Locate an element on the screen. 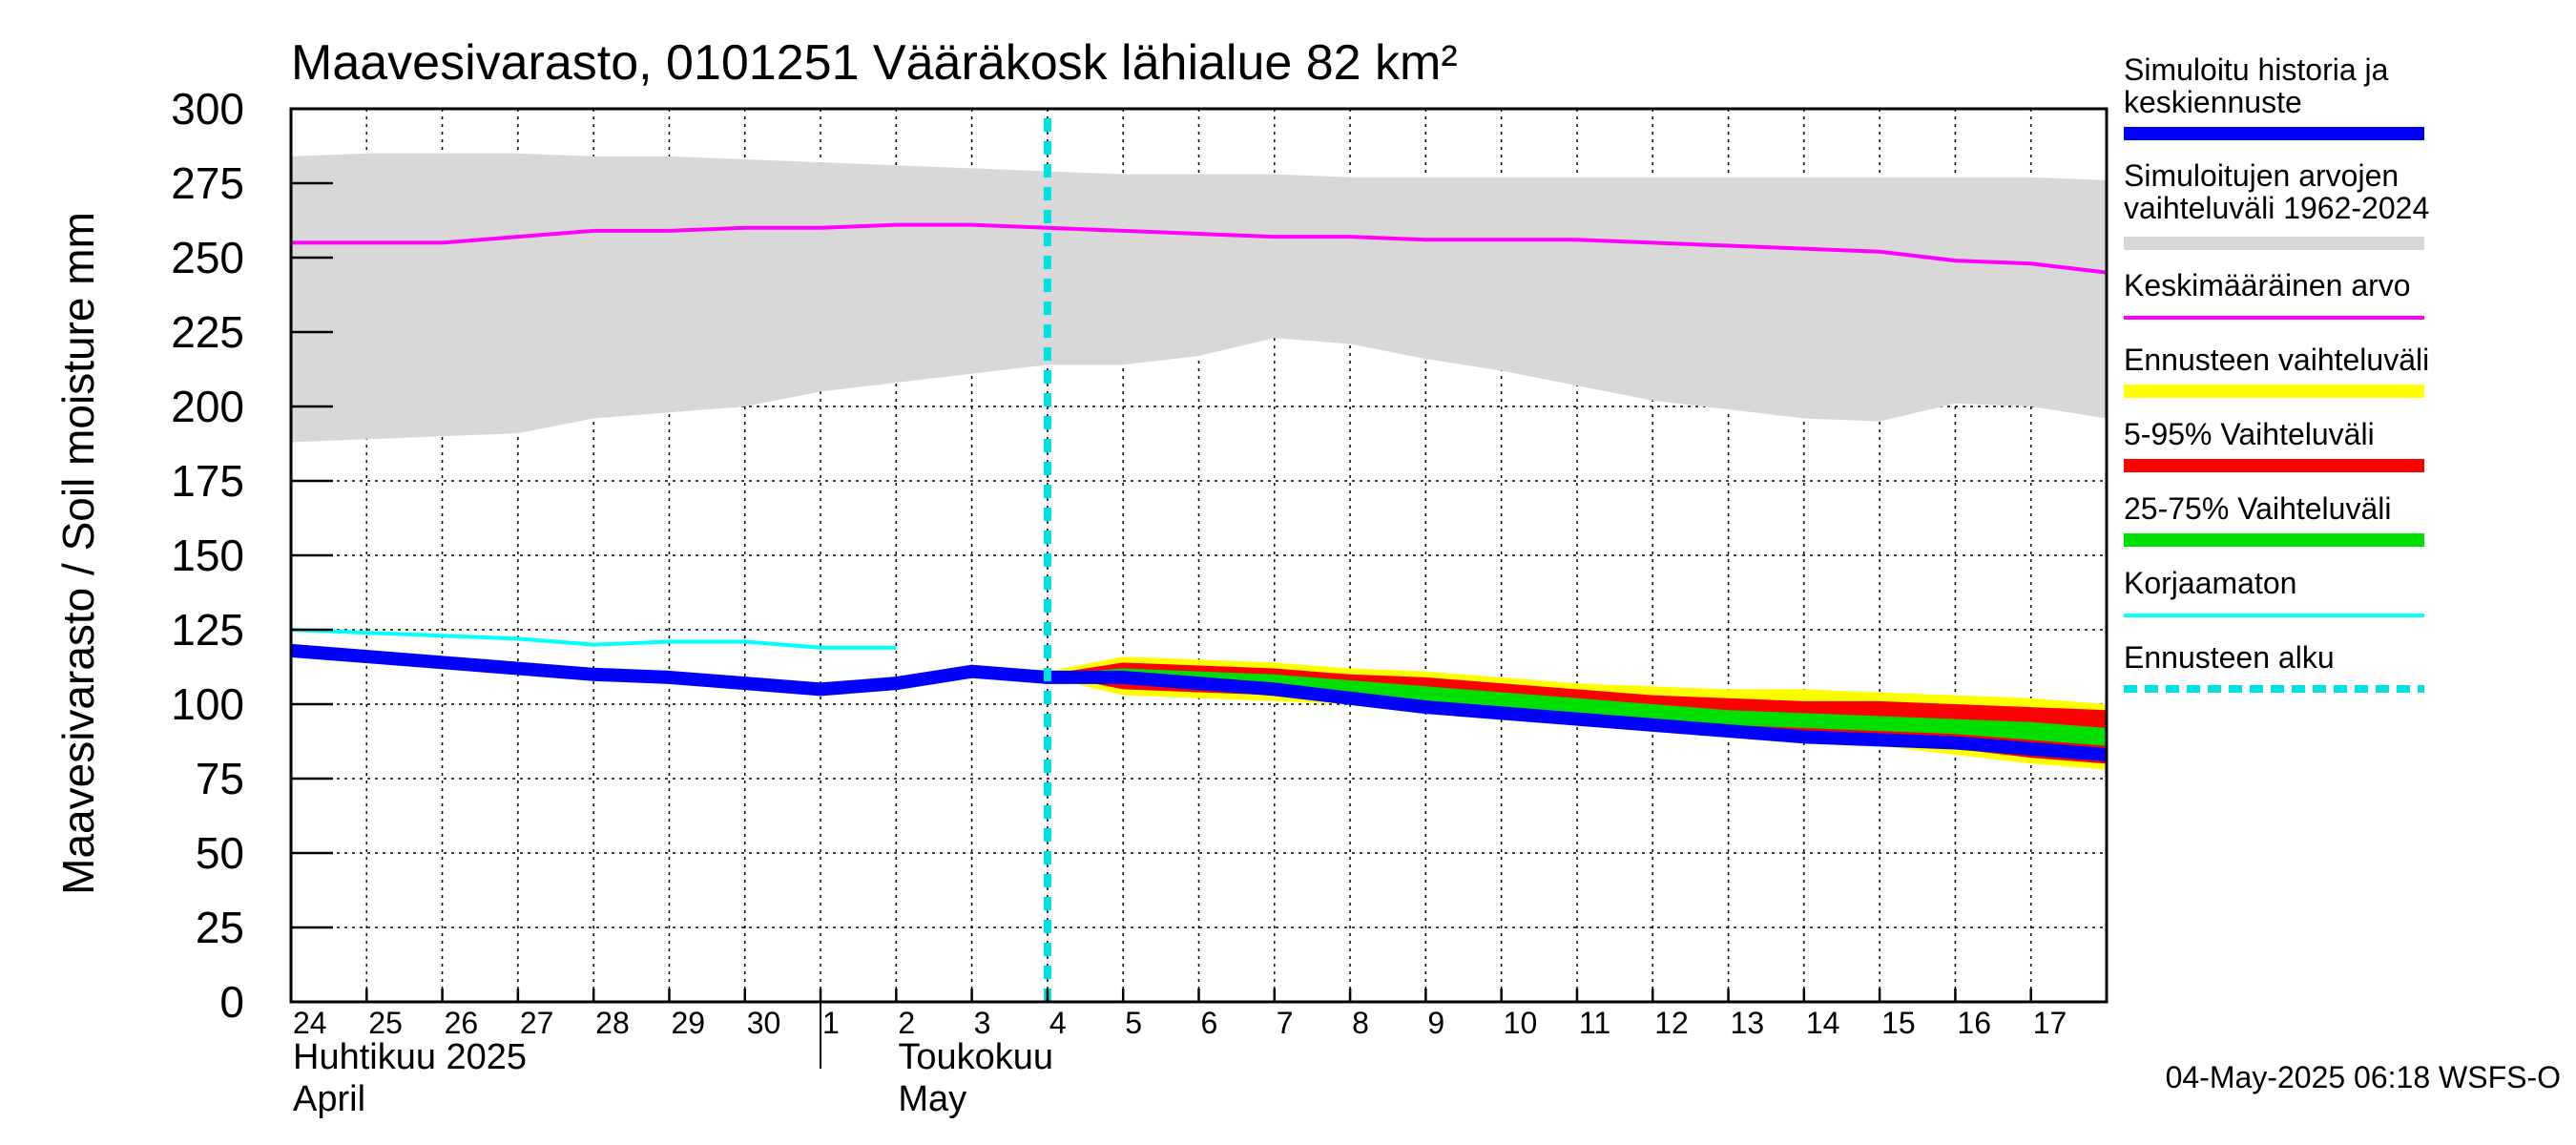 This screenshot has height=1145, width=2576. x-tick-label: 15 is located at coordinates (1898, 1023).